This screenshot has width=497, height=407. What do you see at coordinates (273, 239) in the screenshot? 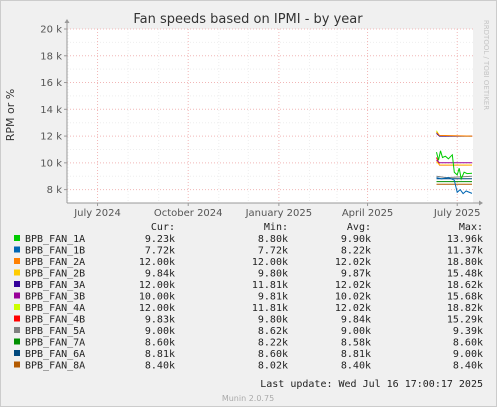
I see `legend-value-min: 8.80k` at bounding box center [273, 239].